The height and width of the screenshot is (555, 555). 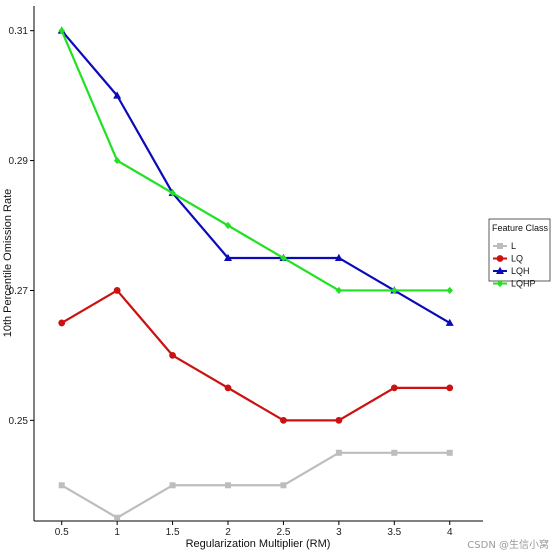 What do you see at coordinates (19, 161) in the screenshot?
I see `y-tick-label: 0.29` at bounding box center [19, 161].